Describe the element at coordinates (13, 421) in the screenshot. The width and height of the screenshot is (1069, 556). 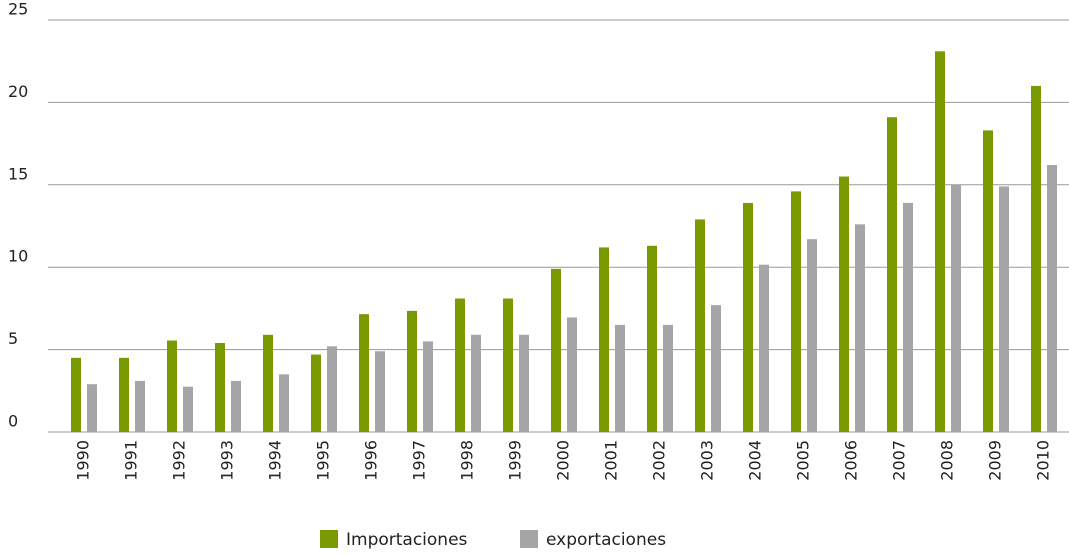
I see `y-tick-label: 0` at that location.